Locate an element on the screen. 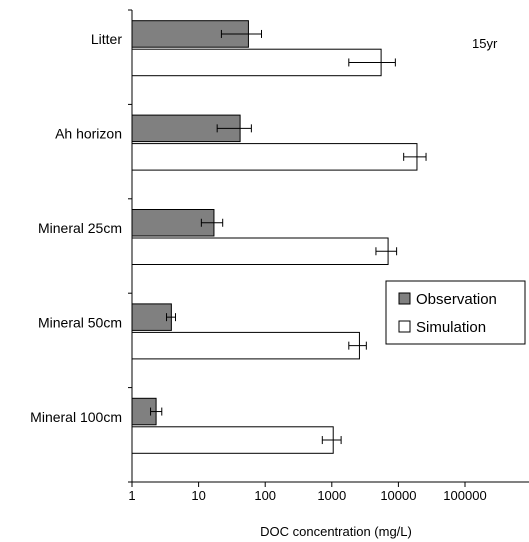 This screenshot has height=542, width=529. legend-box is located at coordinates (455, 312).